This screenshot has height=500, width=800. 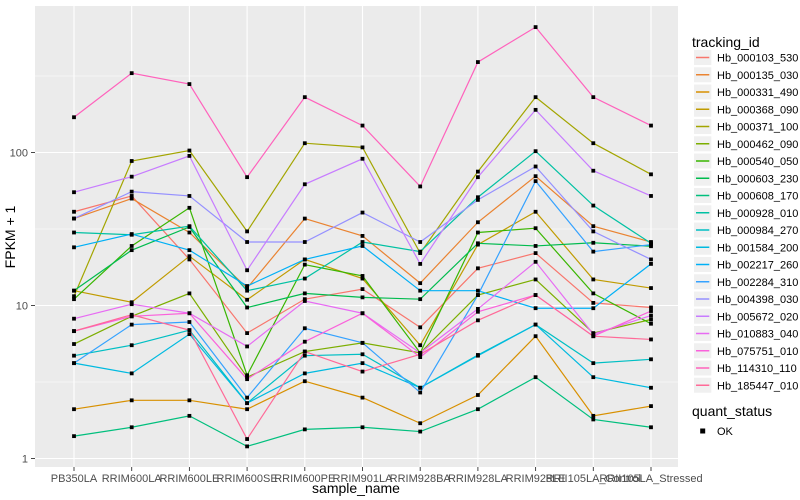 I want to click on legend-item-label: Hb_000368_090, so click(x=757, y=110).